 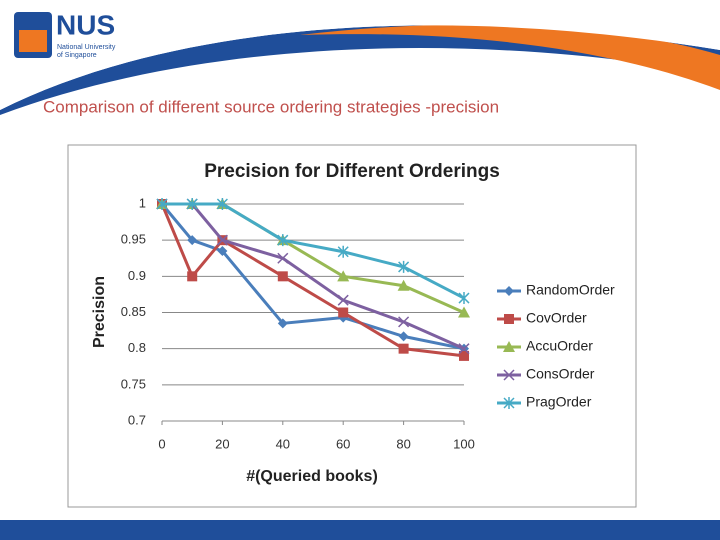 What do you see at coordinates (570, 290) in the screenshot?
I see `legend-label: RandomOrder` at bounding box center [570, 290].